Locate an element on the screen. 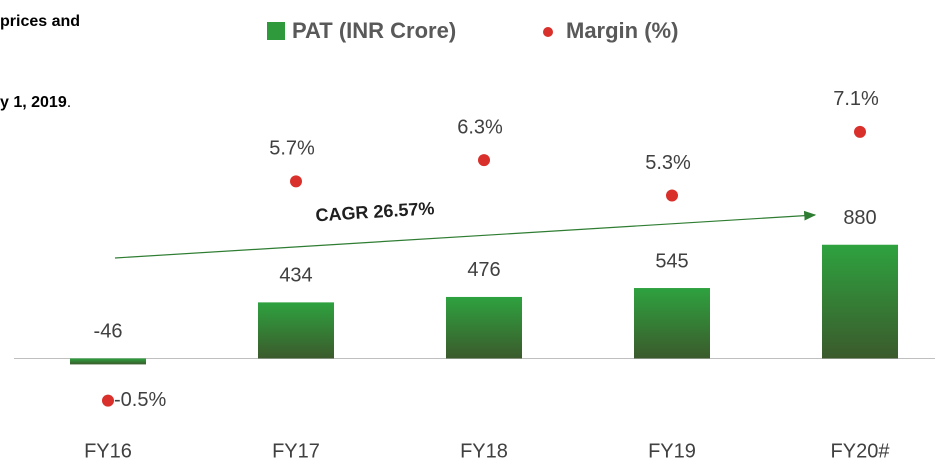 The image size is (935, 473). legend-label: Margin (%) is located at coordinates (622, 30).